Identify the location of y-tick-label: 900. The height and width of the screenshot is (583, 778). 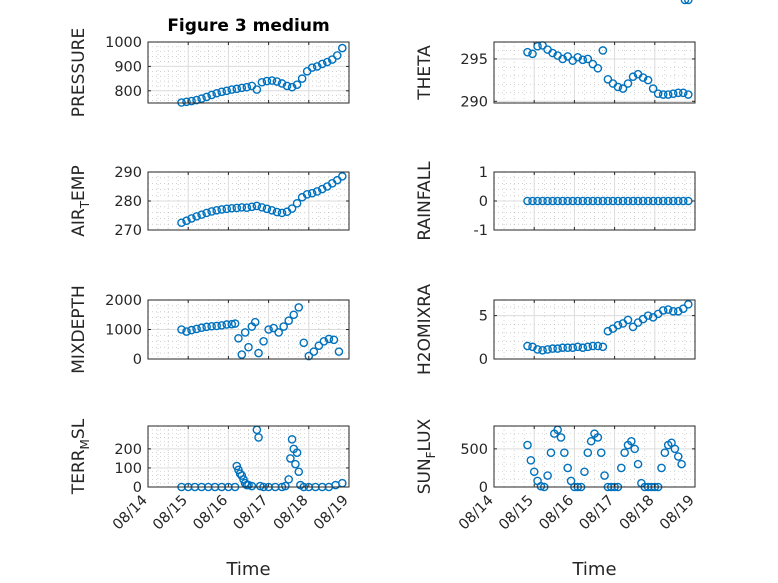
(128, 67).